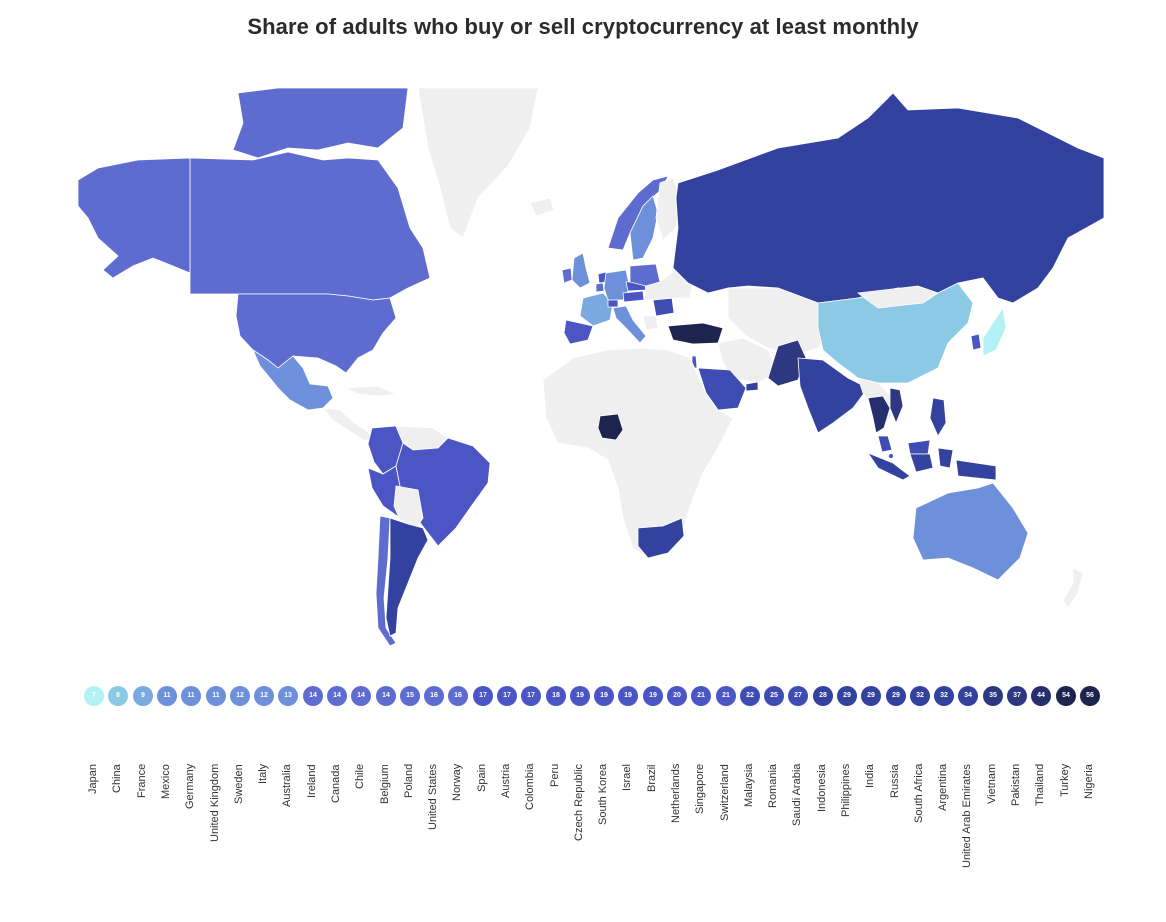 This screenshot has width=1166, height=922. I want to click on chile-shape, so click(386, 581).